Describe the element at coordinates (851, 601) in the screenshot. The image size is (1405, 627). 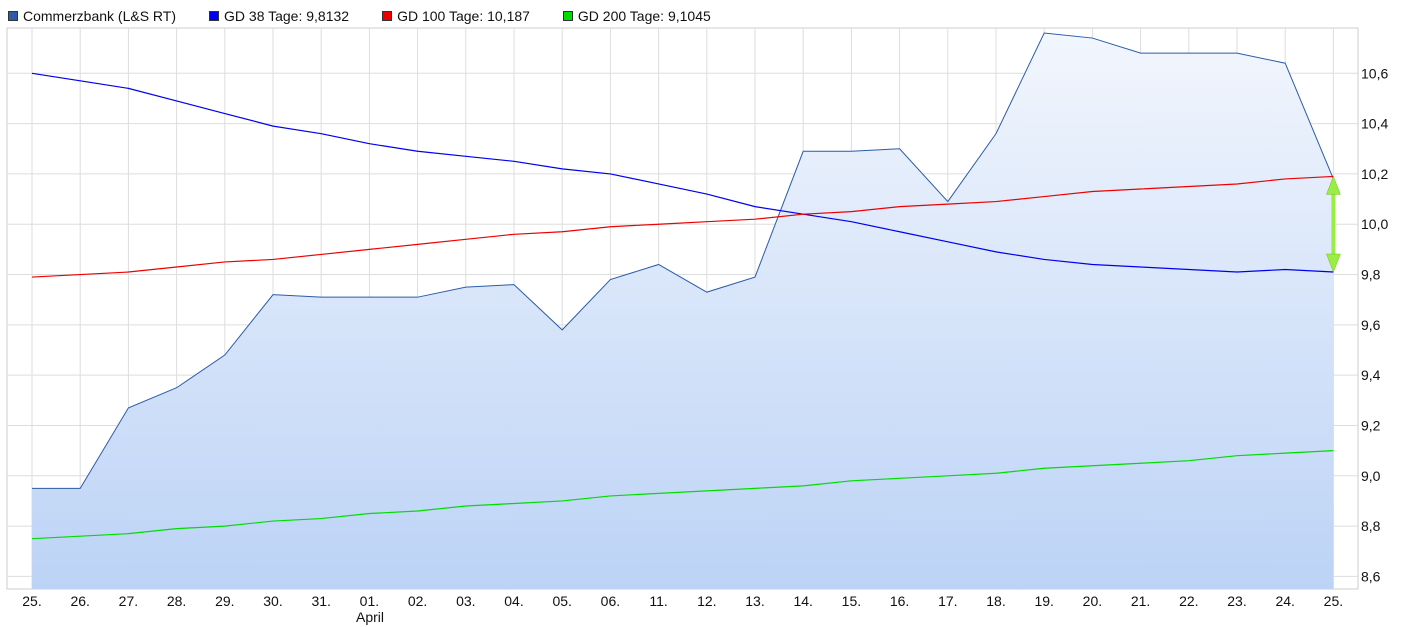
I see `x-tick-label: 15.` at that location.